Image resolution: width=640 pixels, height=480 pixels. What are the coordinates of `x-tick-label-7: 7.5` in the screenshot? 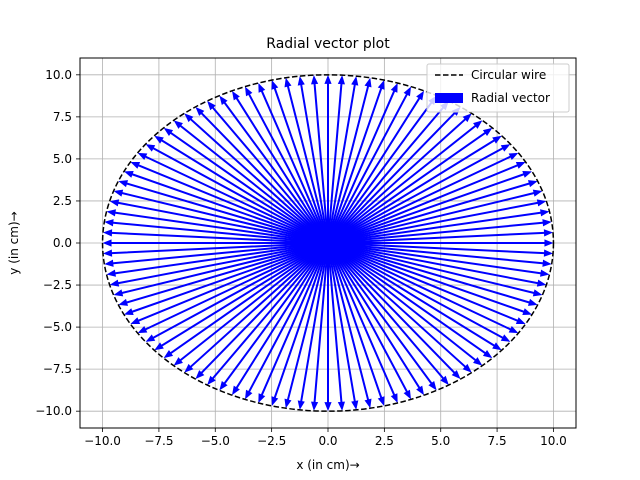 It's located at (497, 441).